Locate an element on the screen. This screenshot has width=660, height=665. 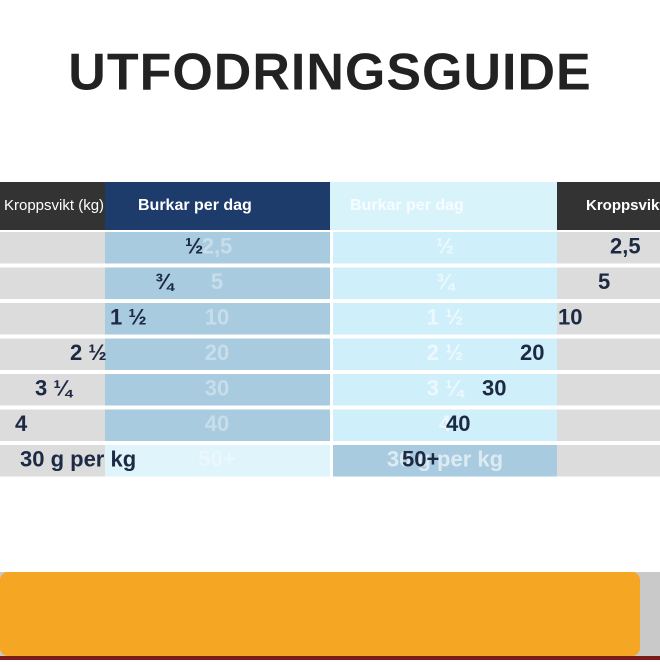
kg-ghost: 40 is located at coordinates (217, 423).